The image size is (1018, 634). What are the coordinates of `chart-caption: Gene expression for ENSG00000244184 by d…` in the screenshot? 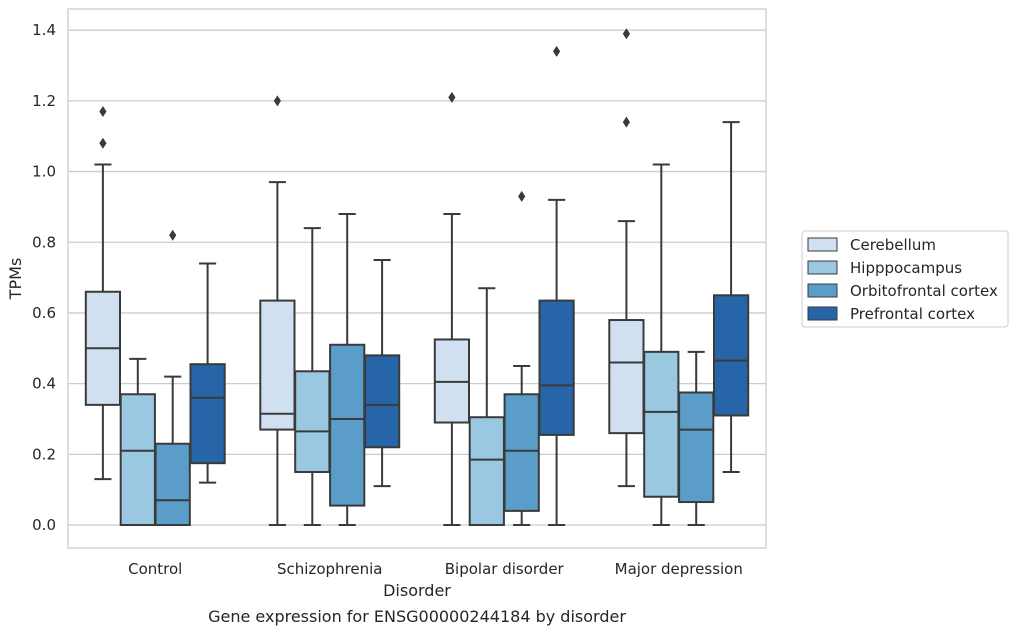 It's located at (417, 616).